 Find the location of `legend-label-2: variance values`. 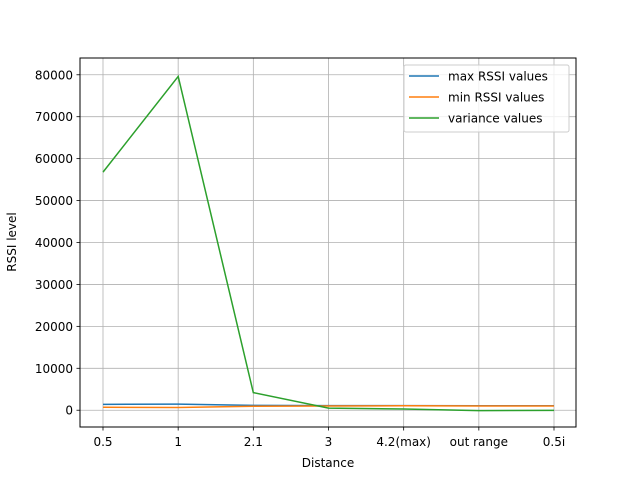

legend-label-2: variance values is located at coordinates (495, 119).